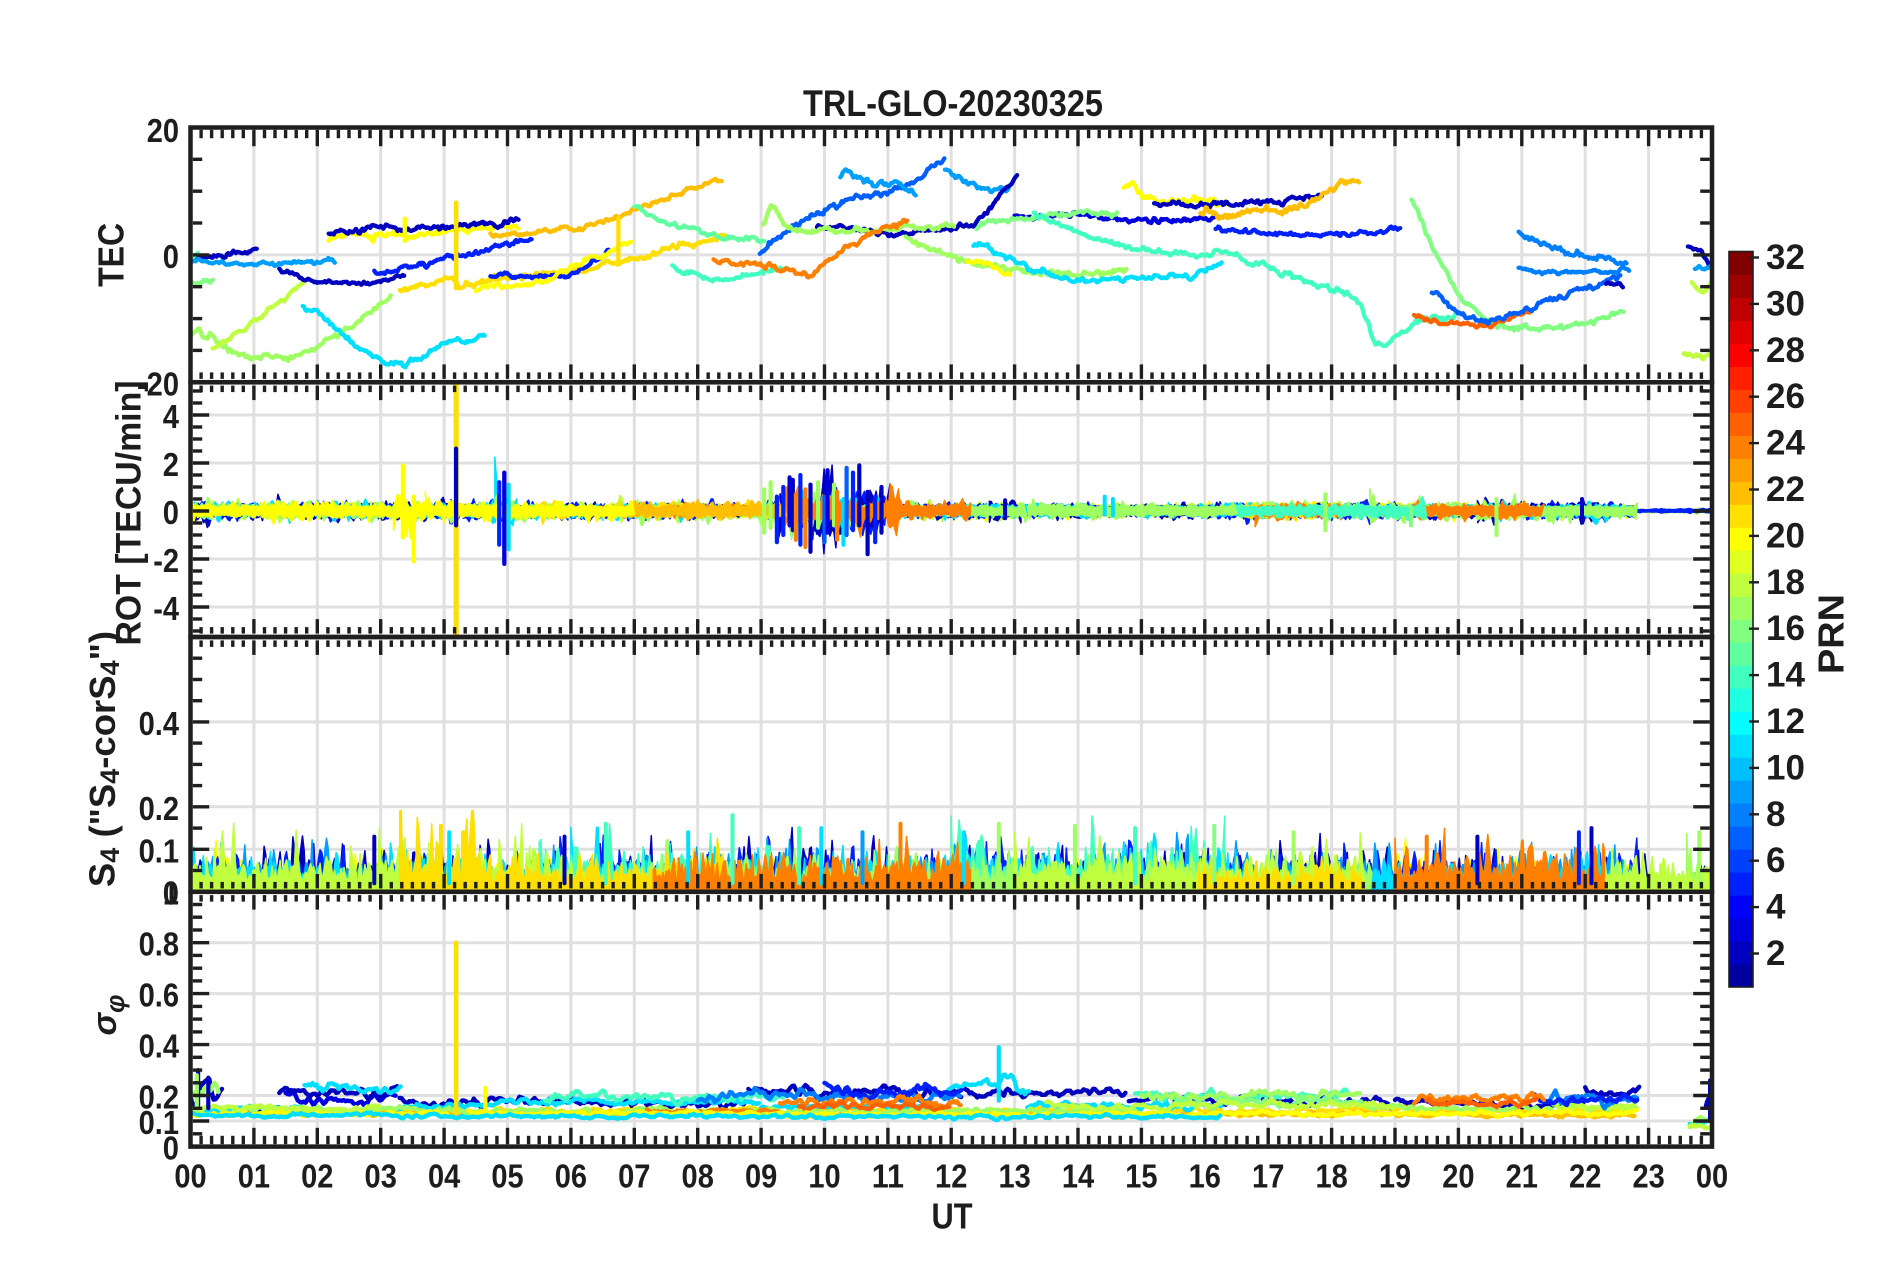 This screenshot has width=1902, height=1277. Describe the element at coordinates (129, 513) in the screenshot. I see `svg-text: ROT [TECU/min]` at that location.